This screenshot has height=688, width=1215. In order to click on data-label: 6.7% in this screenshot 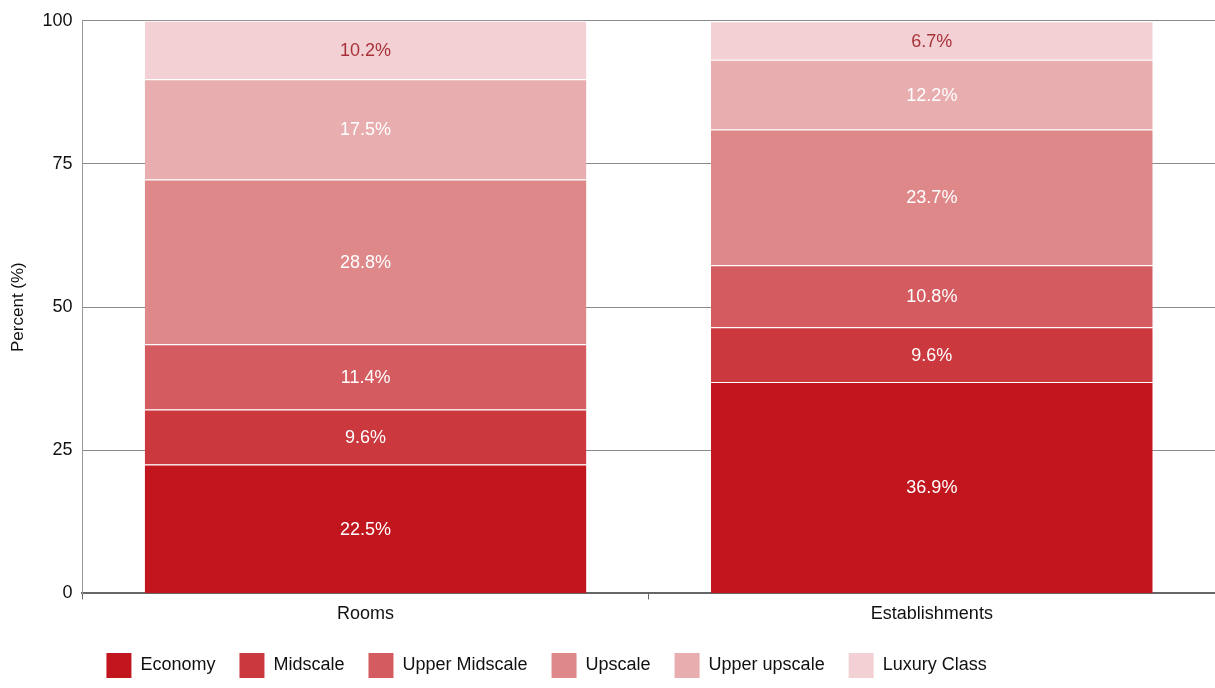, I will do `click(932, 40)`.